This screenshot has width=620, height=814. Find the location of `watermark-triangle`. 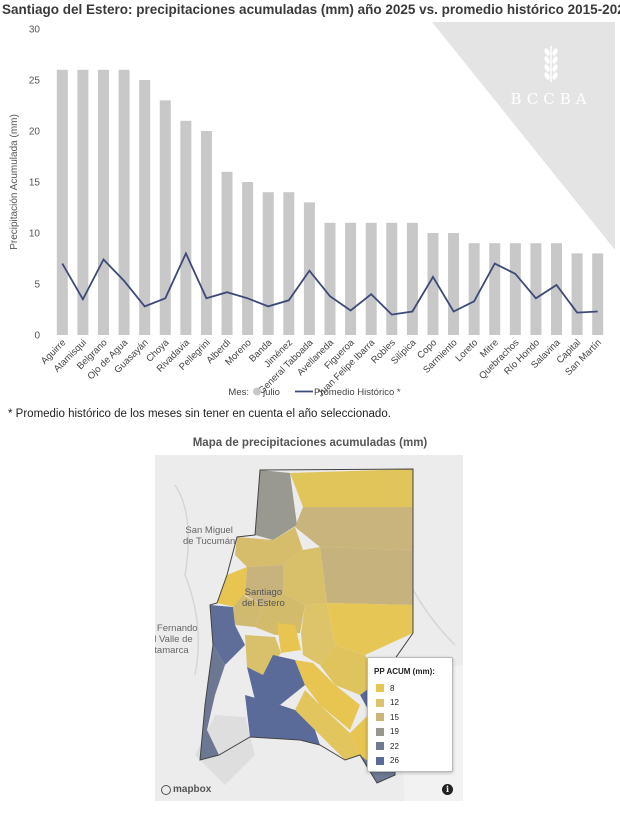

watermark-triangle is located at coordinates (523, 136).